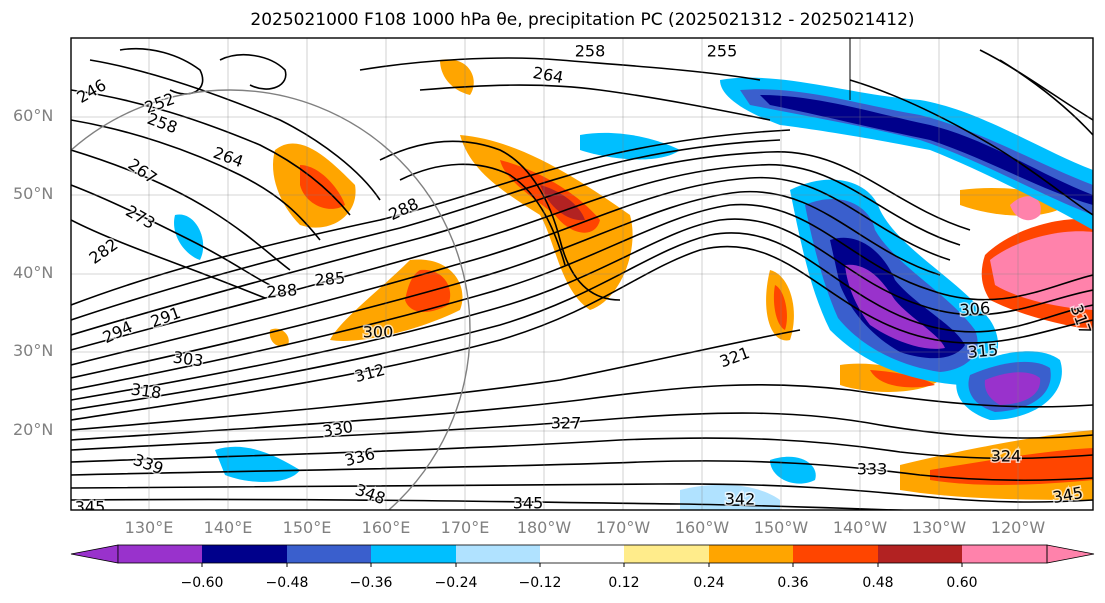 Image resolution: width=1105 pixels, height=603 pixels. What do you see at coordinates (872, 469) in the screenshot?
I see `contour-label: 333` at bounding box center [872, 469].